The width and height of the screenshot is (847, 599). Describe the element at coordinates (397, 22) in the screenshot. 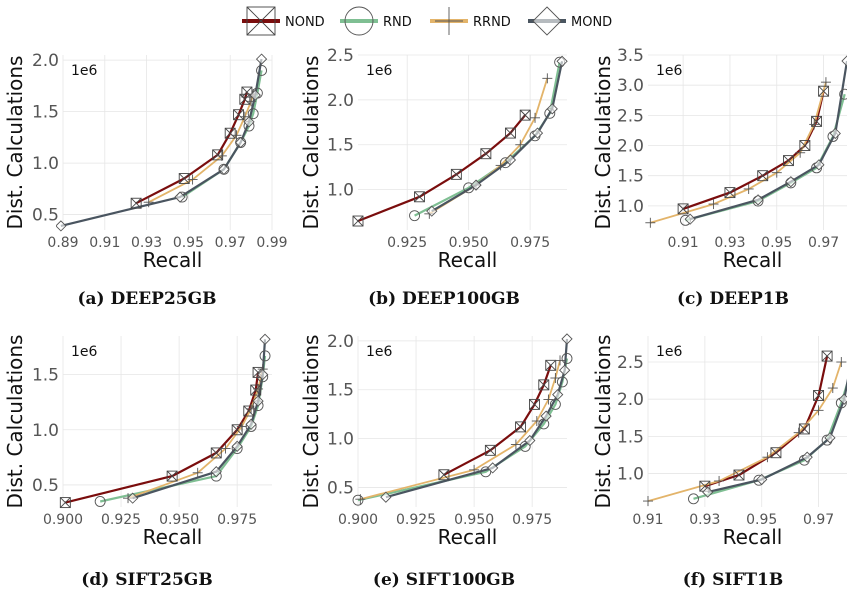

I see `legend-label: RND` at that location.